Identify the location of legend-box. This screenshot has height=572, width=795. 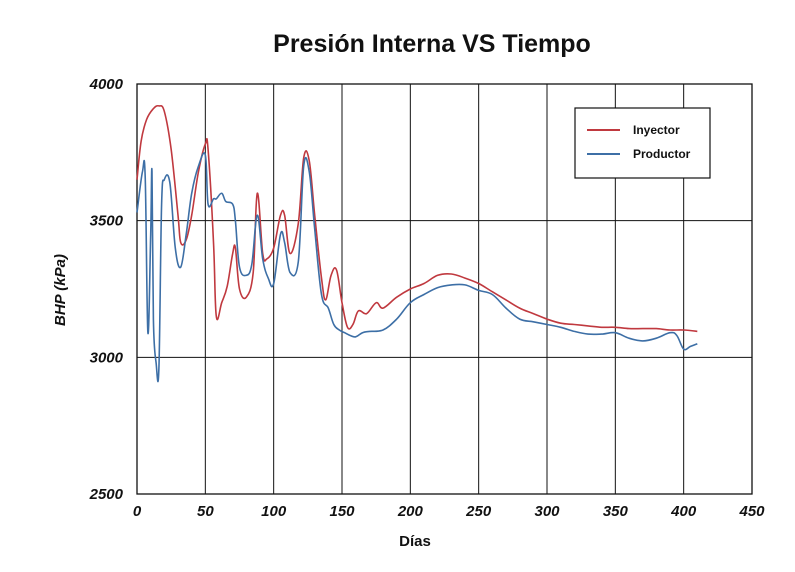
(642, 143).